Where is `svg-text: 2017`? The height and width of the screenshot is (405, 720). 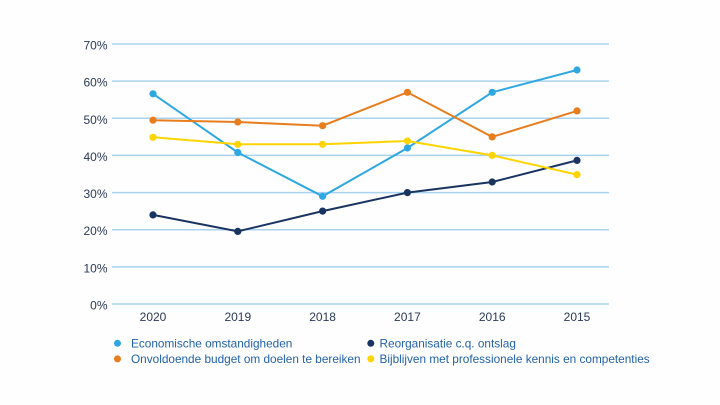 svg-text: 2017 is located at coordinates (407, 317).